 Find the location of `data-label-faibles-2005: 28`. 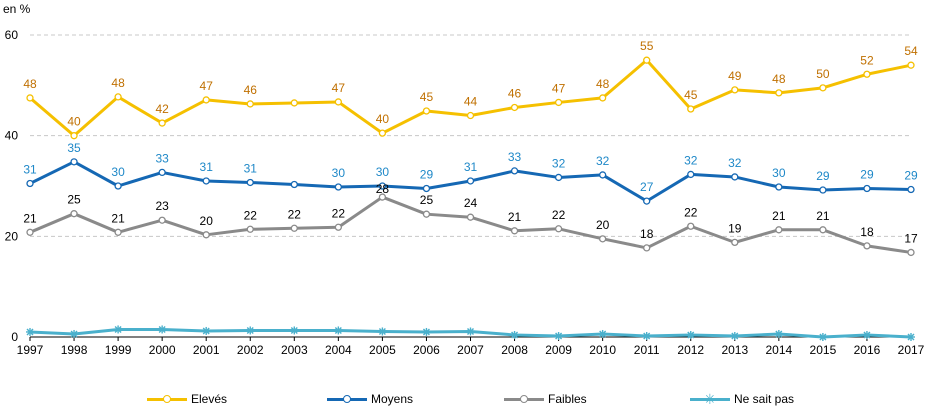

data-label-faibles-2005: 28 is located at coordinates (383, 189).